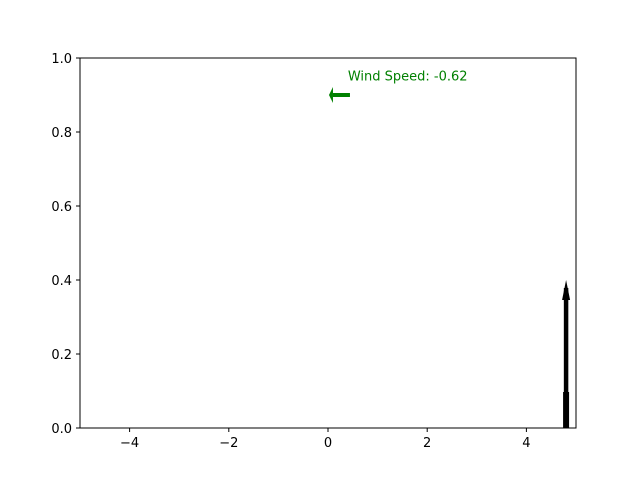 The image size is (640, 480). I want to click on wind-arrow-icon, so click(339, 95).